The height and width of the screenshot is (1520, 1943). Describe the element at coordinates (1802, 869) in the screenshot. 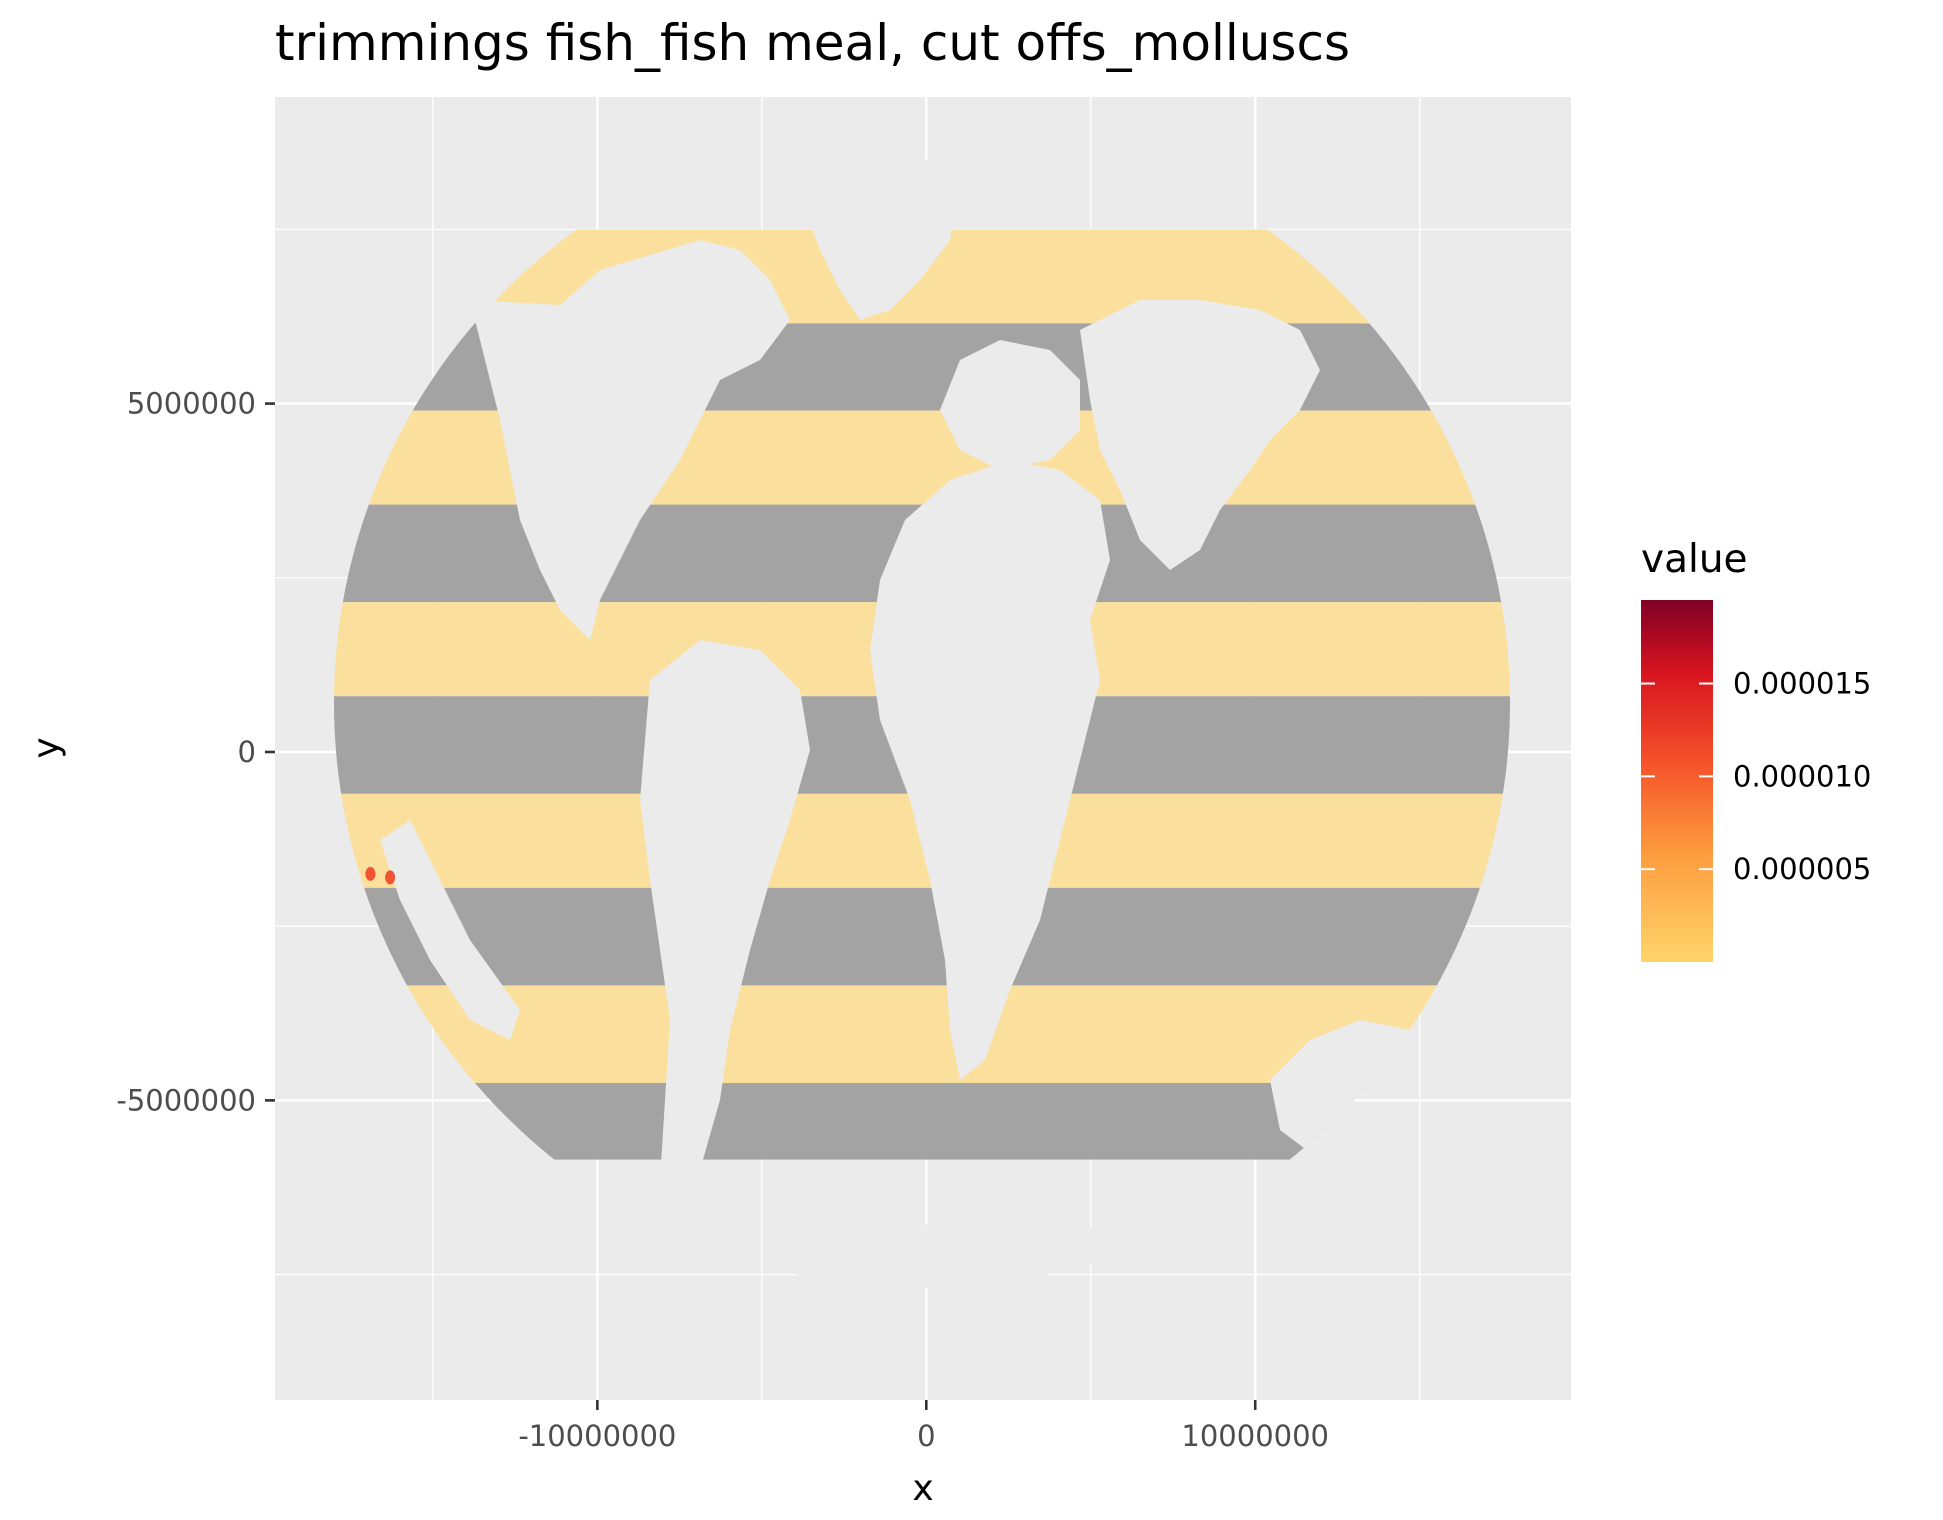

I see `legend-break-label: 0.000005` at that location.